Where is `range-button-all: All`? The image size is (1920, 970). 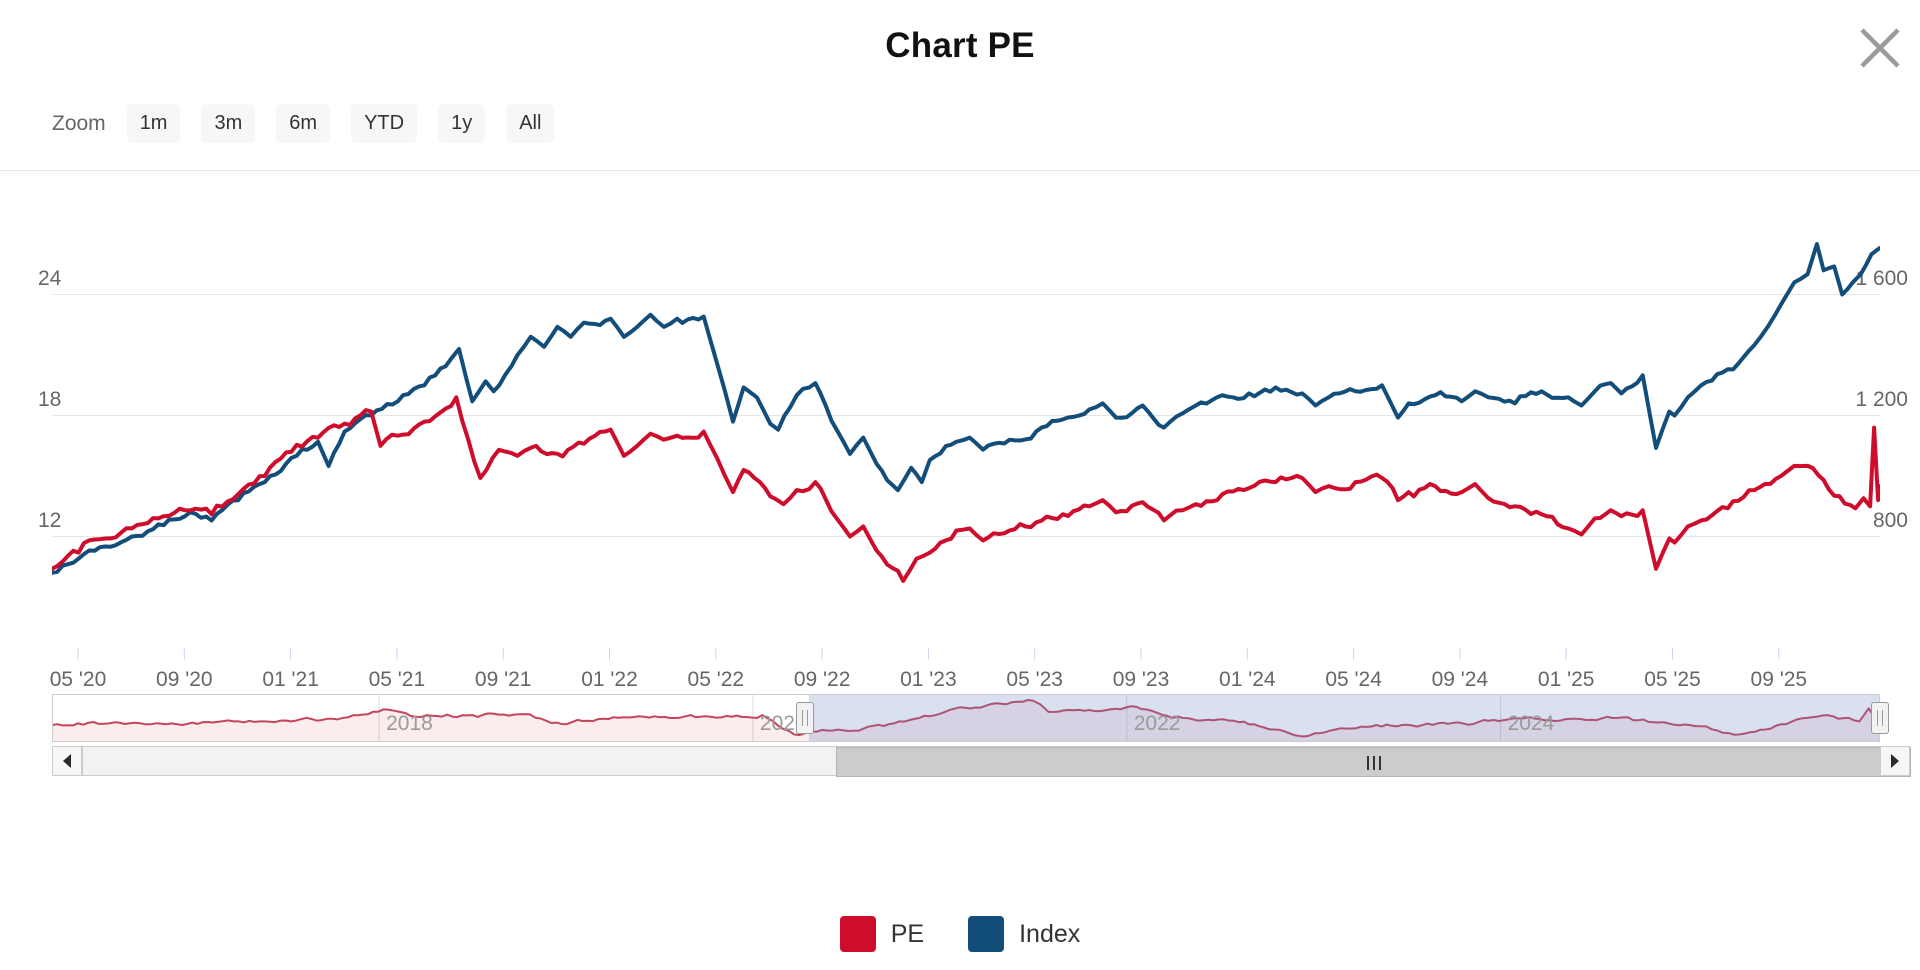
range-button-all: All is located at coordinates (530, 123).